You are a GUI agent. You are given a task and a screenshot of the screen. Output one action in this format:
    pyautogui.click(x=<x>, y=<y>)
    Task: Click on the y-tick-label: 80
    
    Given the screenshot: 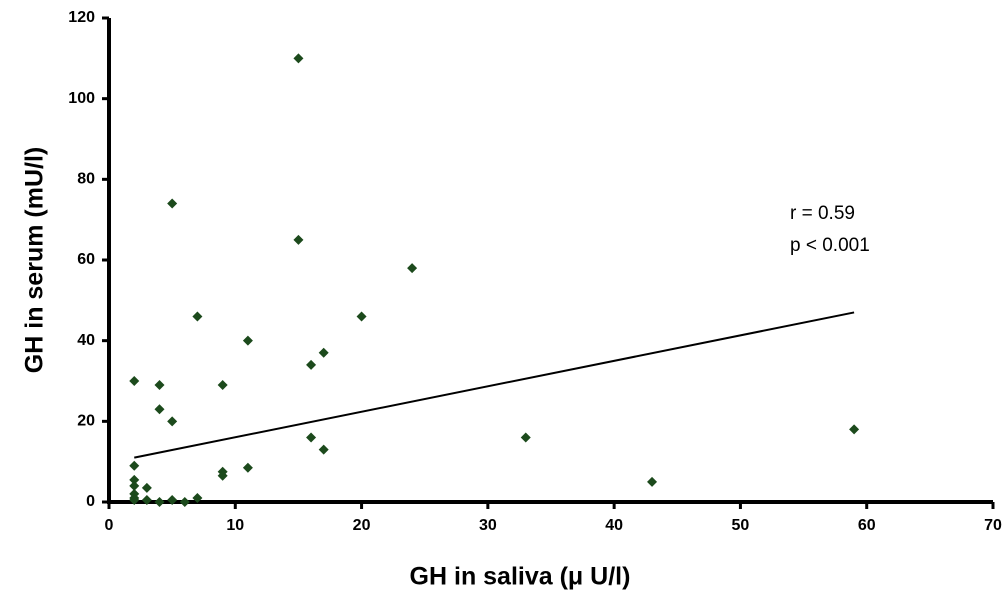 What is the action you would take?
    pyautogui.click(x=86, y=179)
    